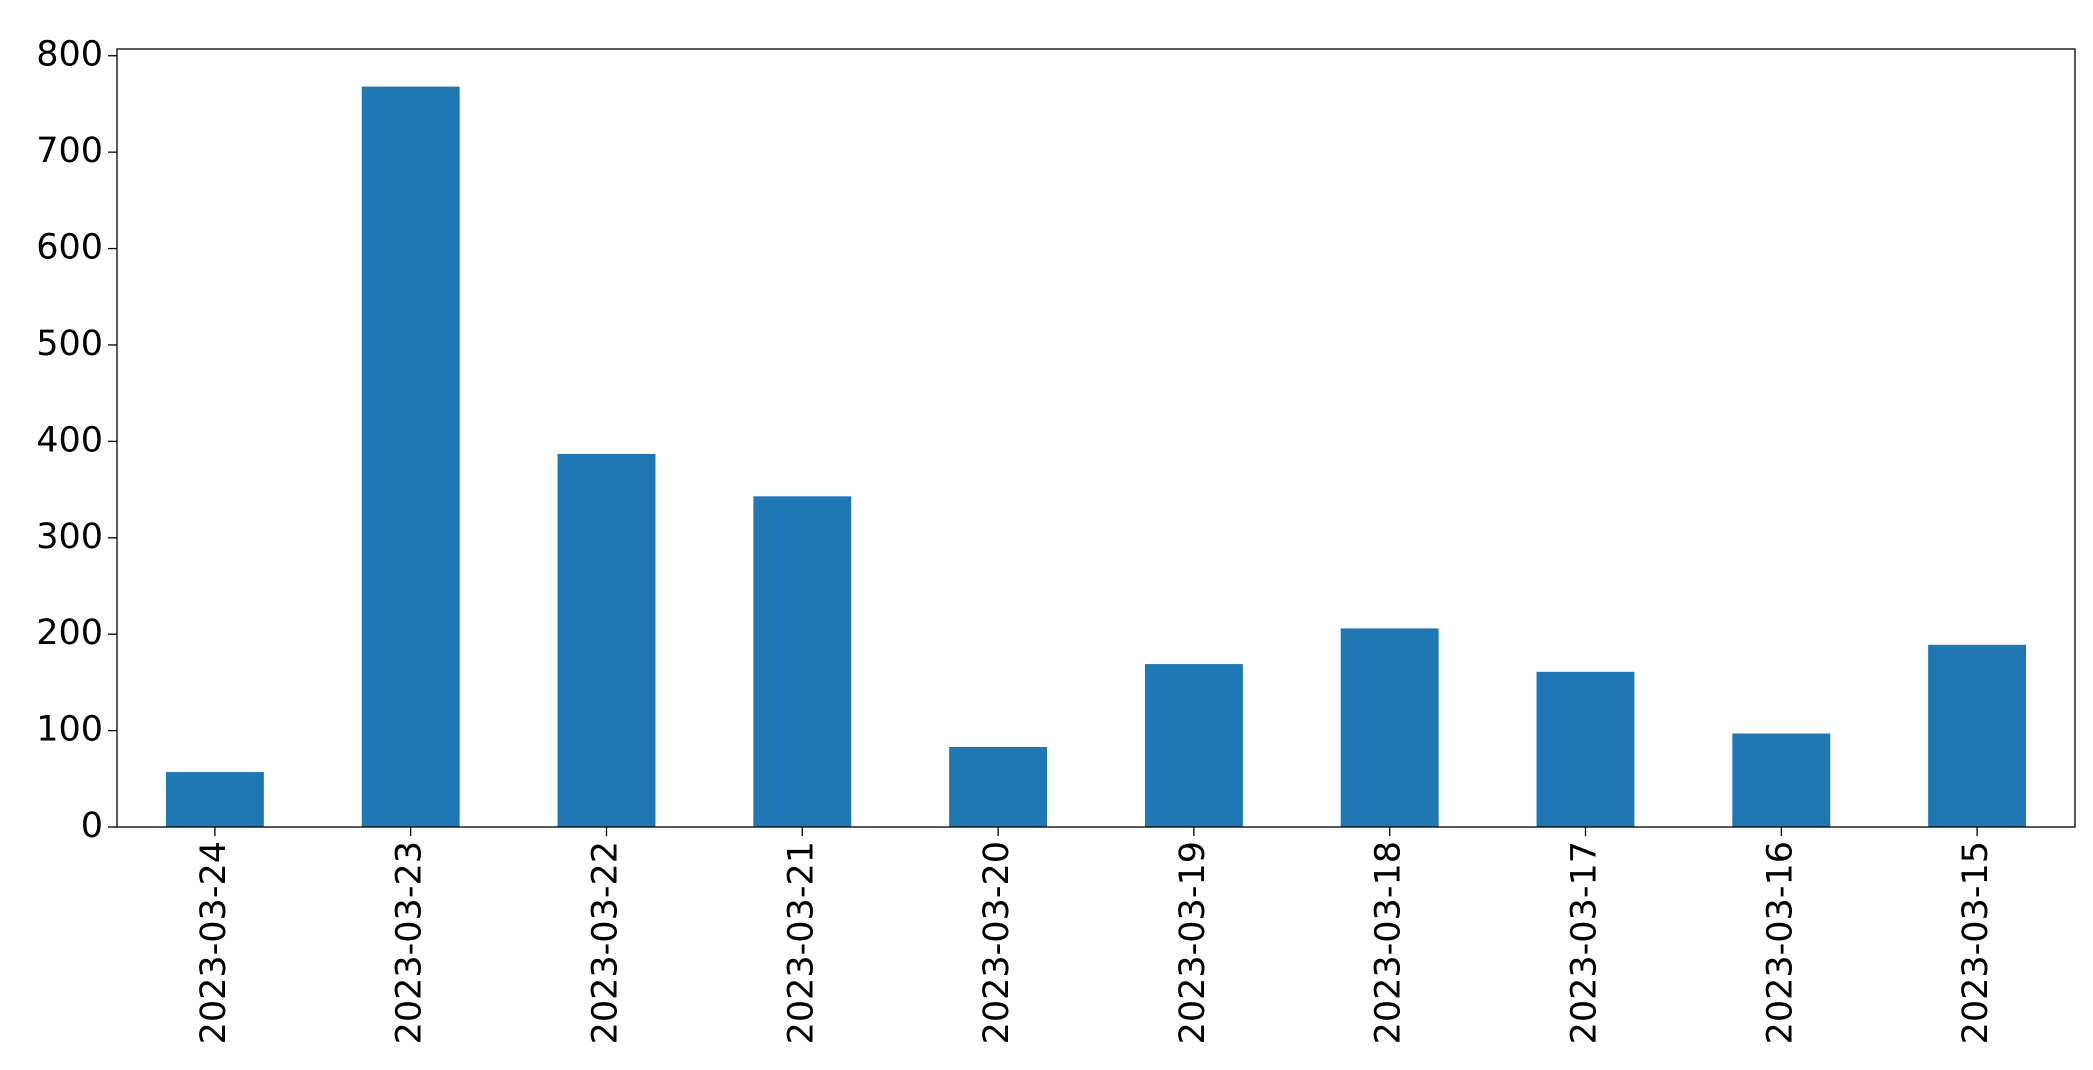 The image size is (2093, 1070). I want to click on x-tick-label: 2023-03-15, so click(1976, 942).